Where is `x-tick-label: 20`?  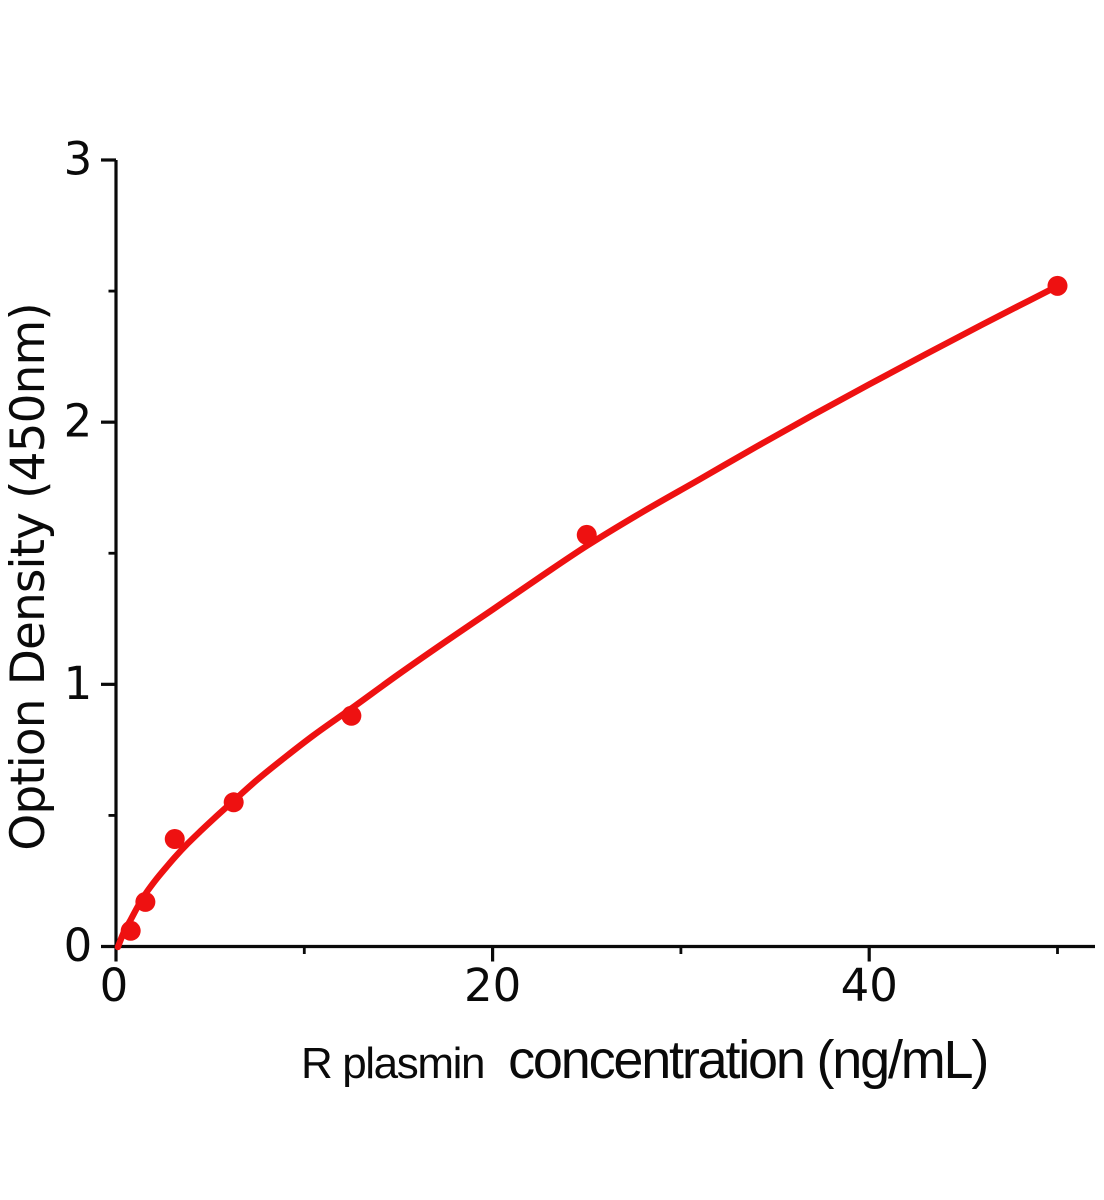 x-tick-label: 20 is located at coordinates (492, 985).